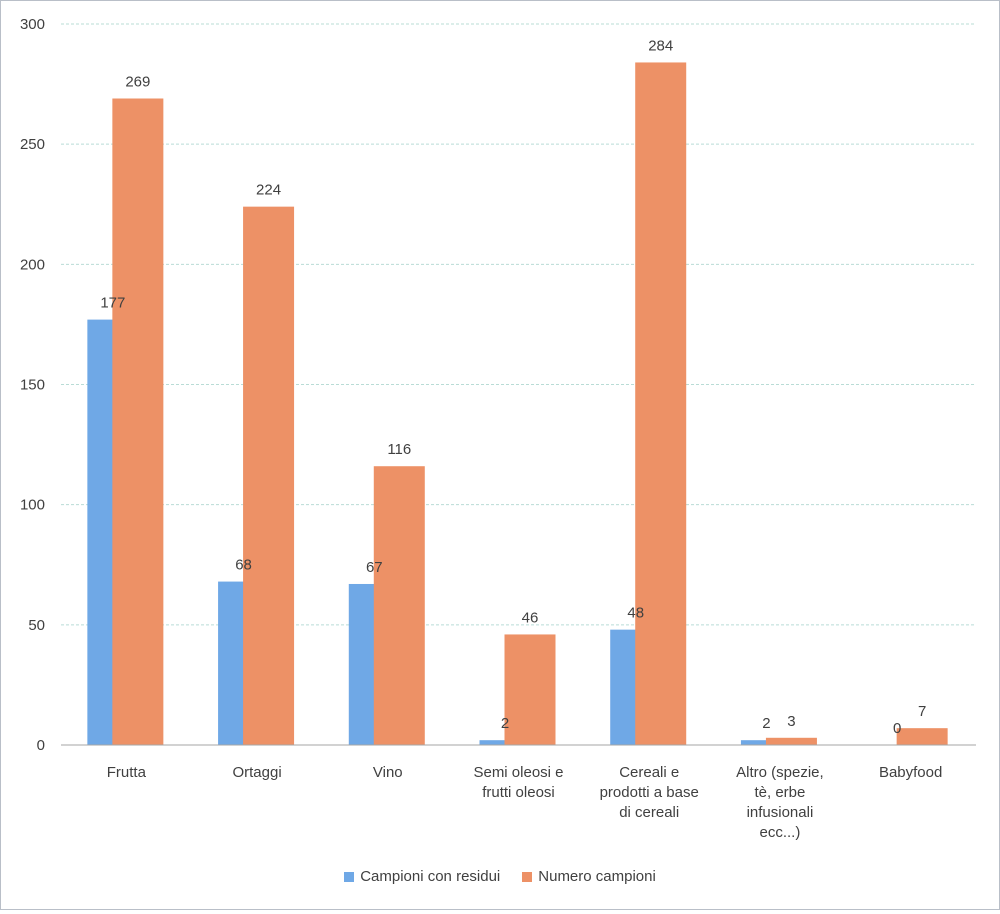 The width and height of the screenshot is (1000, 914). I want to click on legend: Campioni con residui Numero campioni, so click(500, 876).